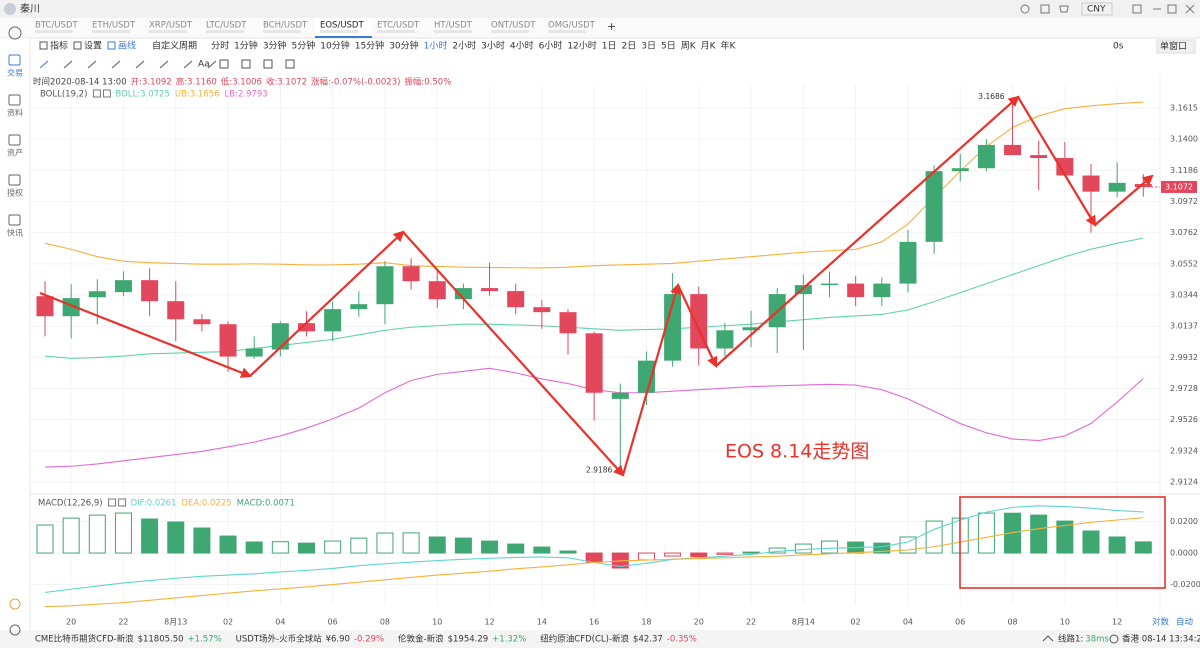  Describe the element at coordinates (709, 46) in the screenshot. I see `period: 月K` at that location.